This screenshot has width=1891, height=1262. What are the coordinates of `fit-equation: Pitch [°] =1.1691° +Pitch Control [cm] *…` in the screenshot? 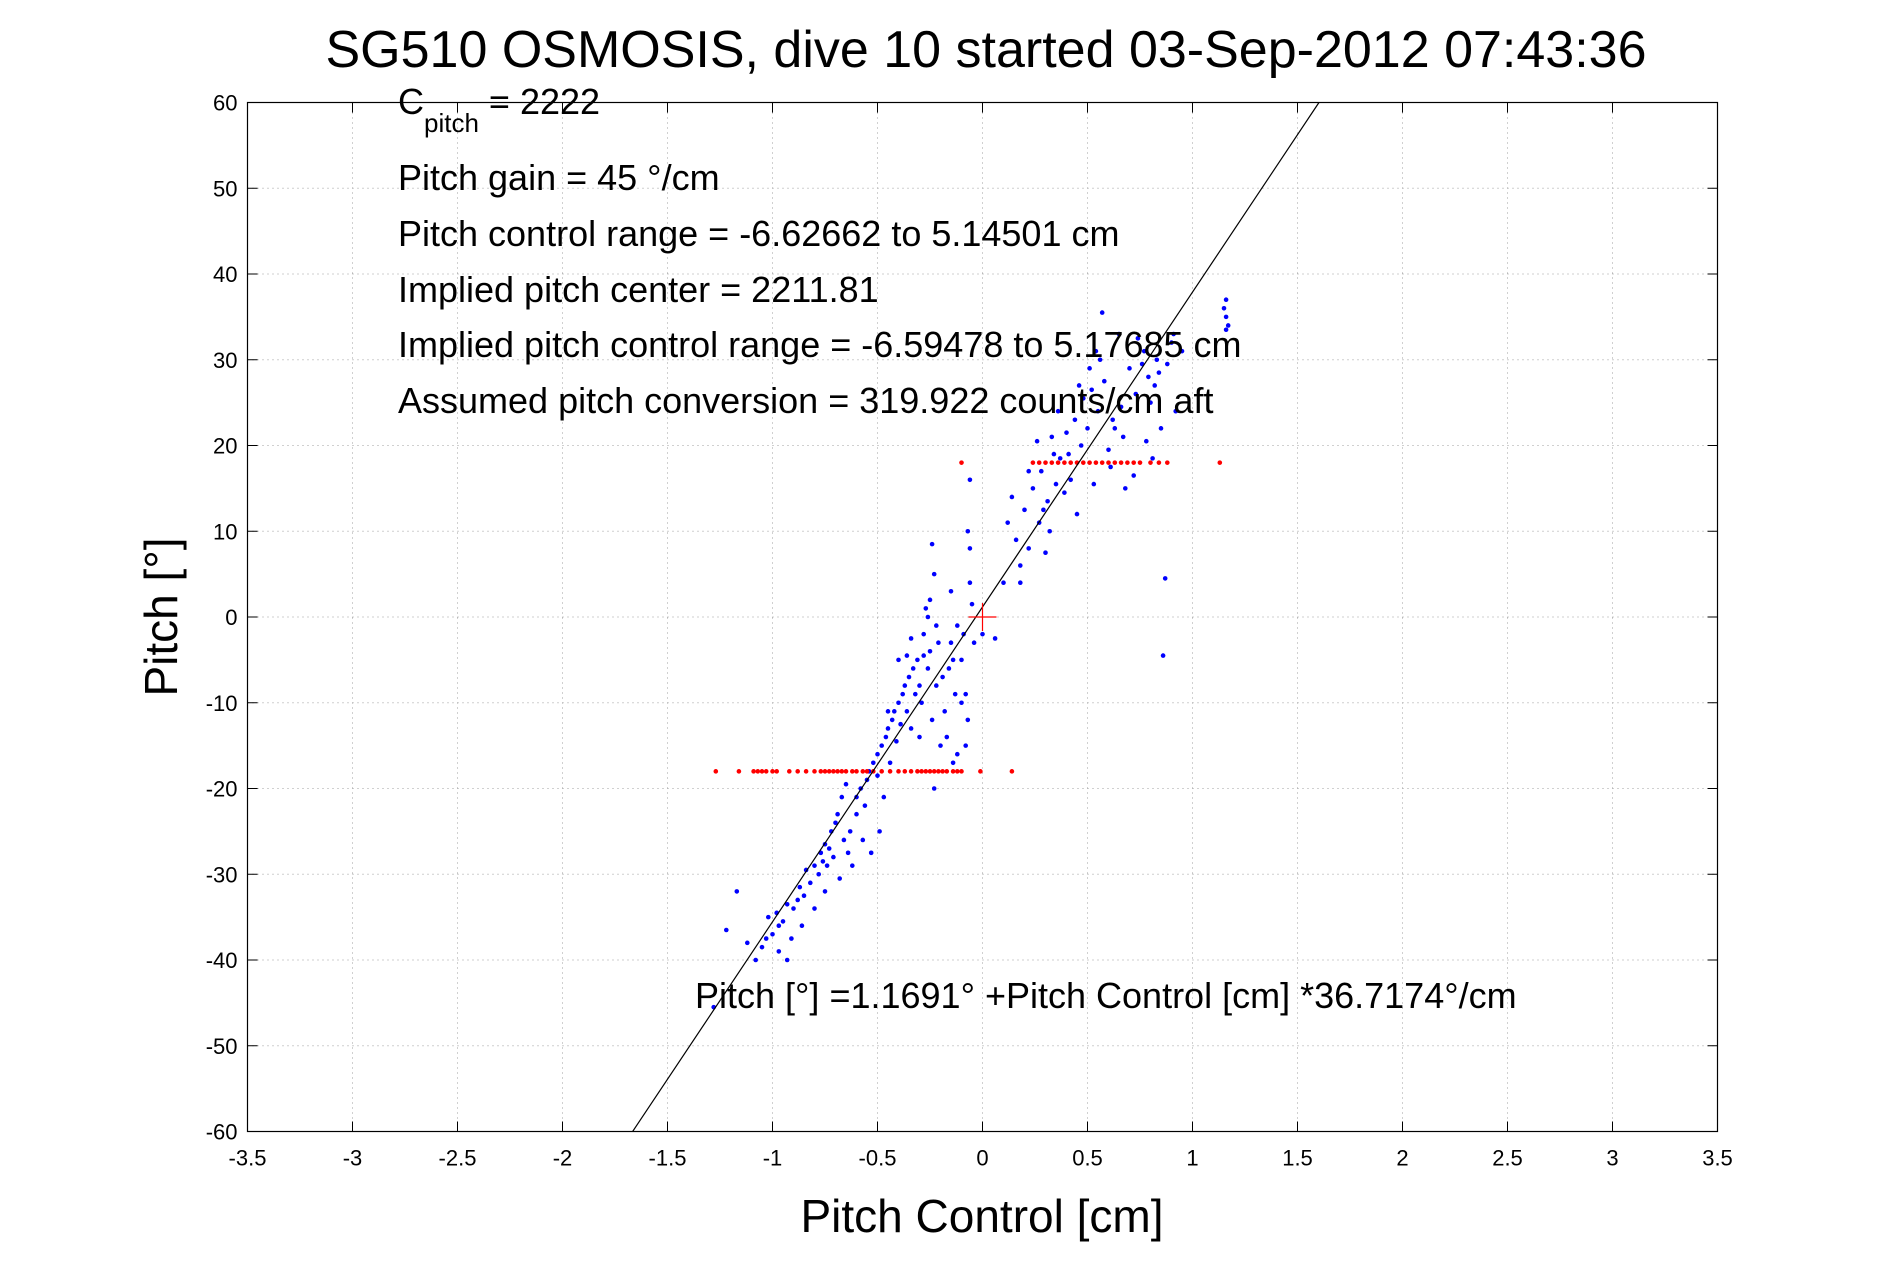 It's located at (1106, 995).